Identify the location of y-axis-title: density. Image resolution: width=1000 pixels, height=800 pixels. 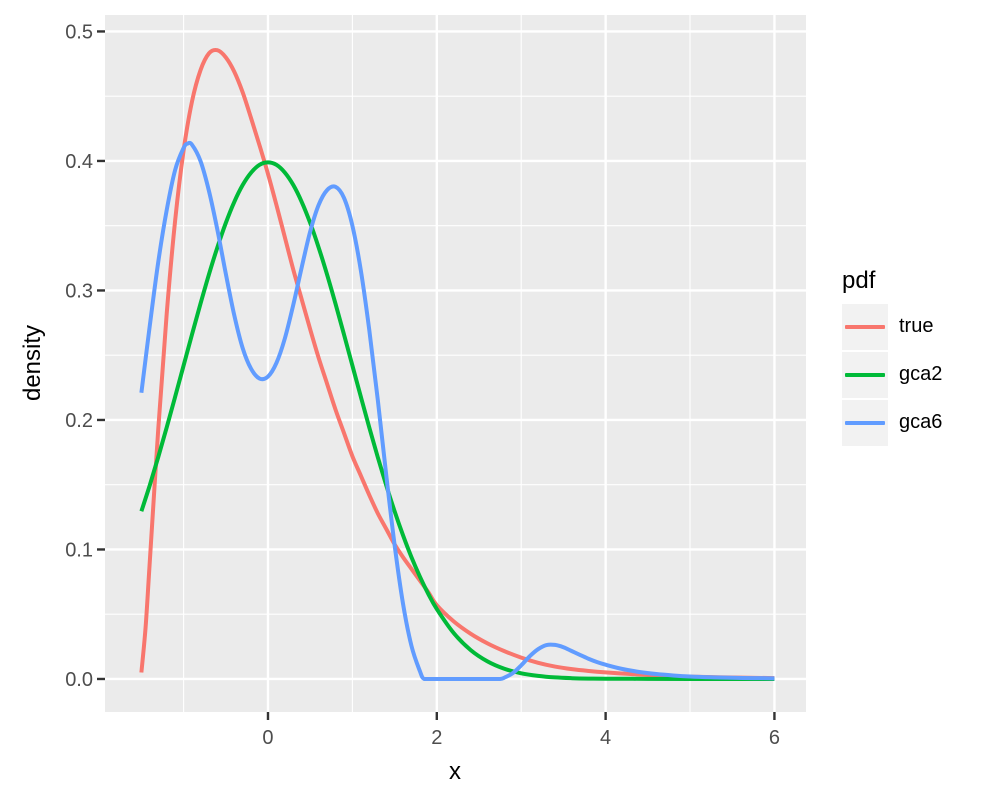
(32, 363).